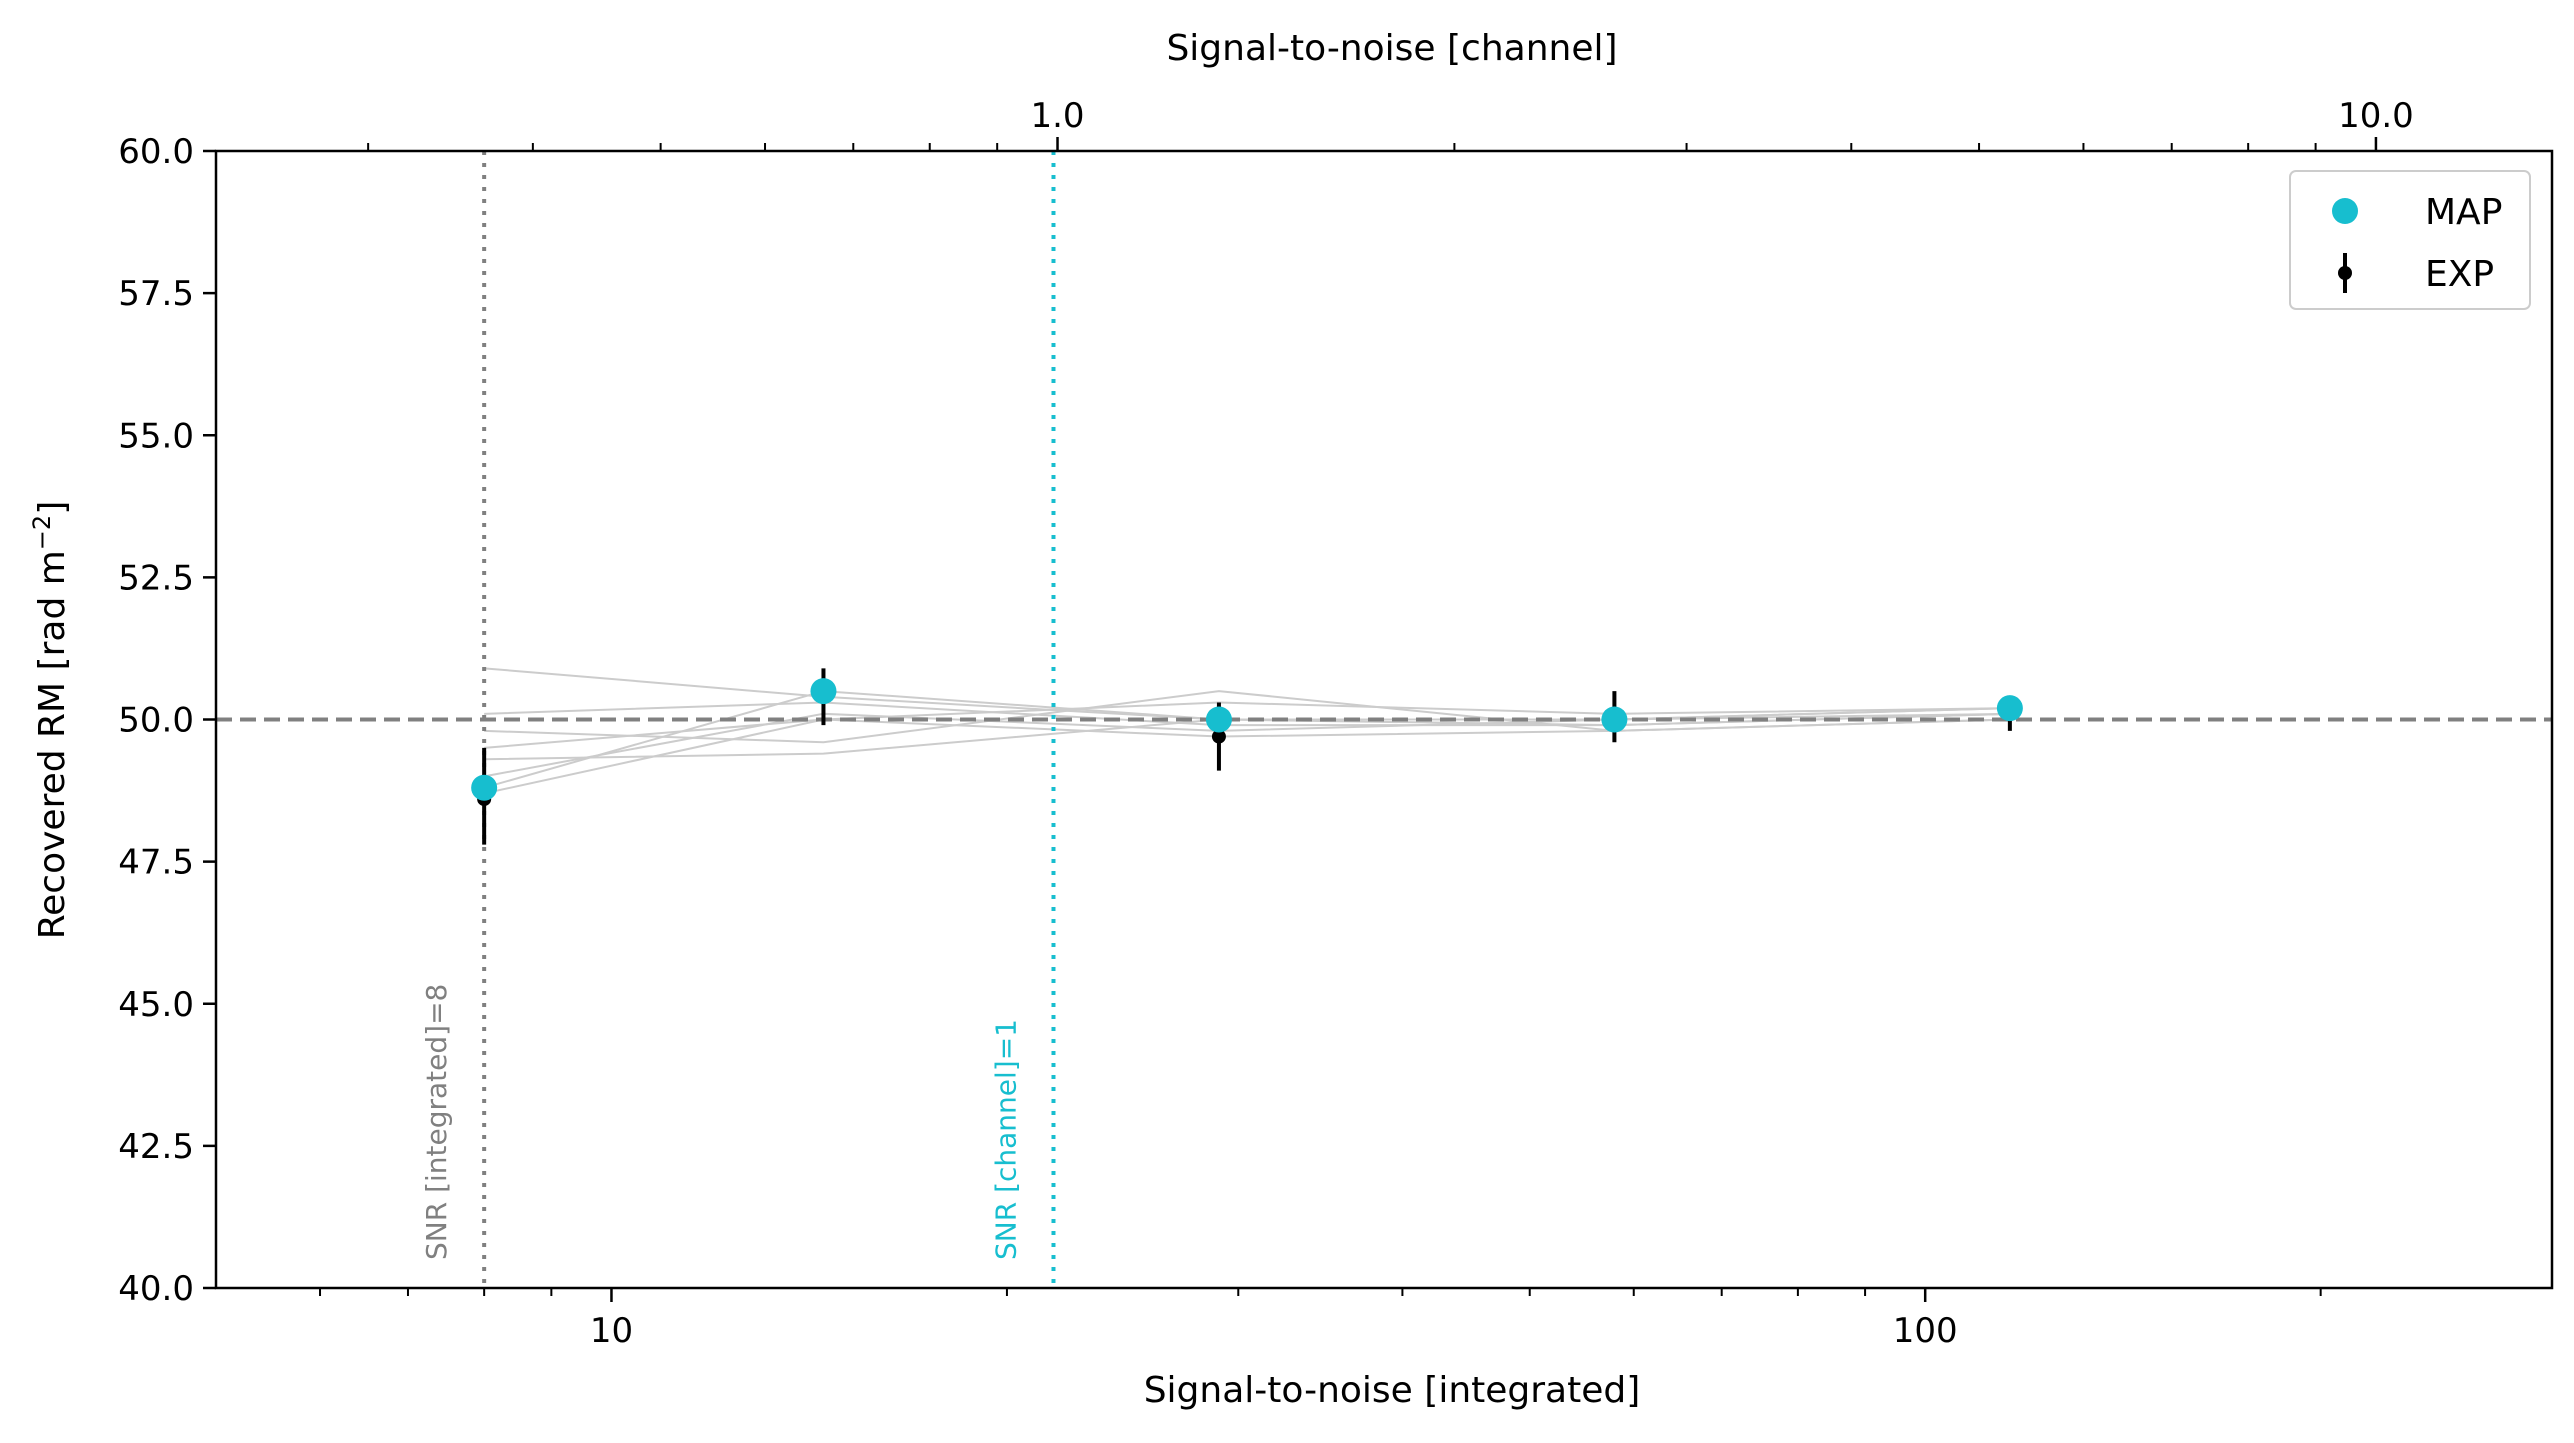 This screenshot has width=2574, height=1443. Describe the element at coordinates (156, 294) in the screenshot. I see `y-tick-label-8: 57.5` at that location.